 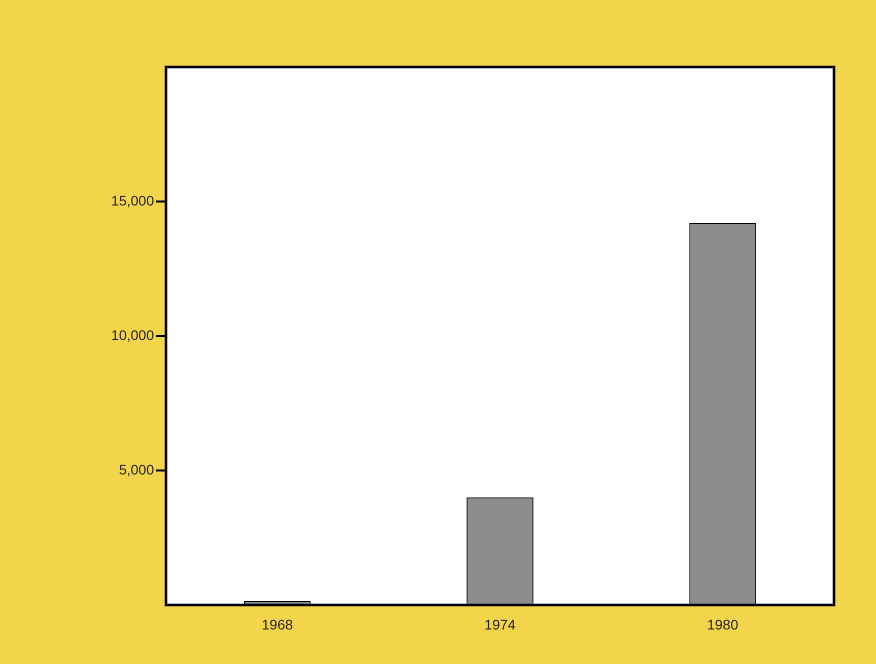 What do you see at coordinates (500, 624) in the screenshot?
I see `x-tick-label: 1974` at bounding box center [500, 624].